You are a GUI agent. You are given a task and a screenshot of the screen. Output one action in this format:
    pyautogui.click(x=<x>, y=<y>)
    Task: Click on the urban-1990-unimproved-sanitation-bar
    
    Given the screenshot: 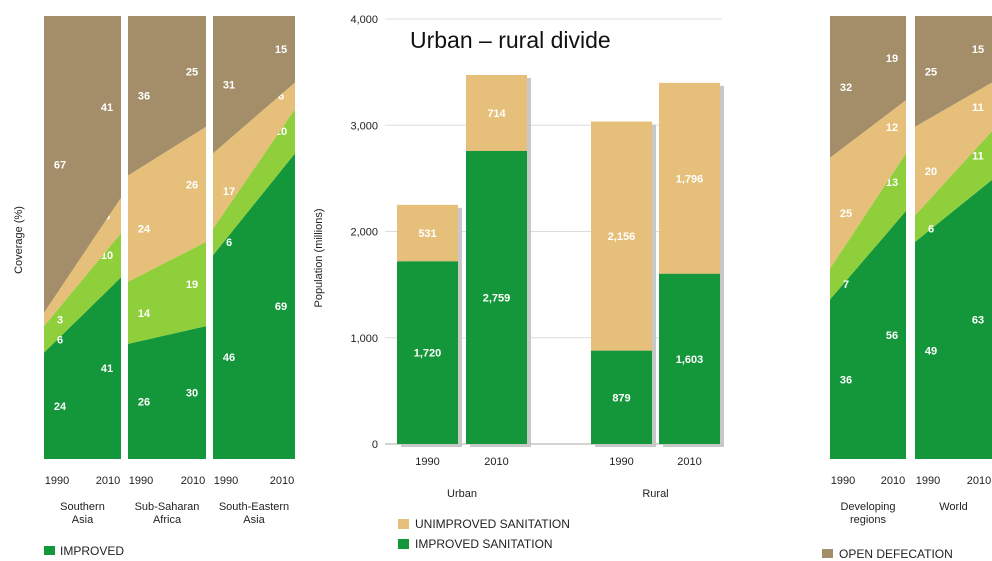 What is the action you would take?
    pyautogui.click(x=427, y=233)
    